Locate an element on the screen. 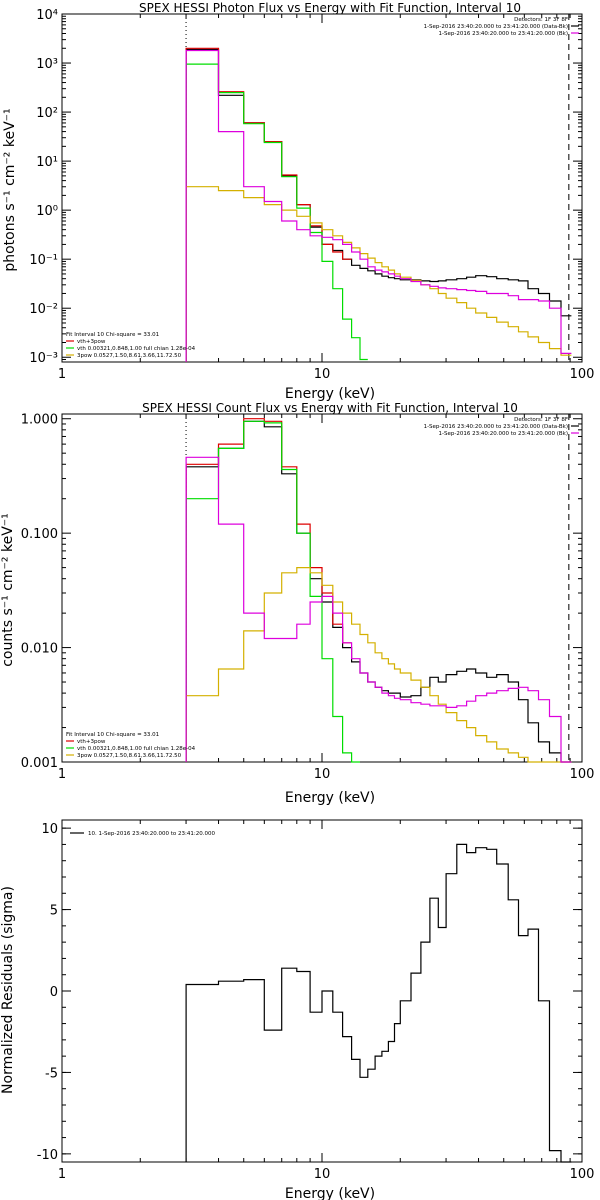  y-tick-label: 10⁻³ is located at coordinates (43, 358).